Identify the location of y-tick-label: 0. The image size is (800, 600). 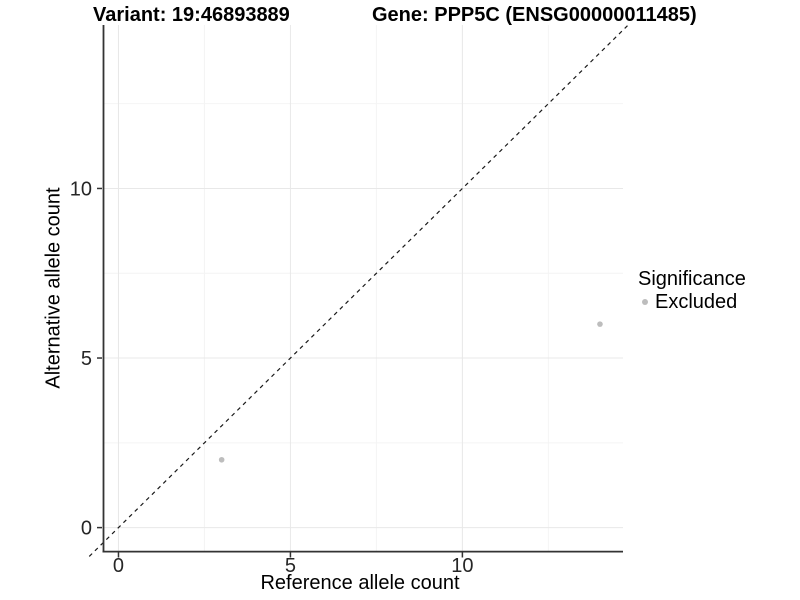
(86, 529).